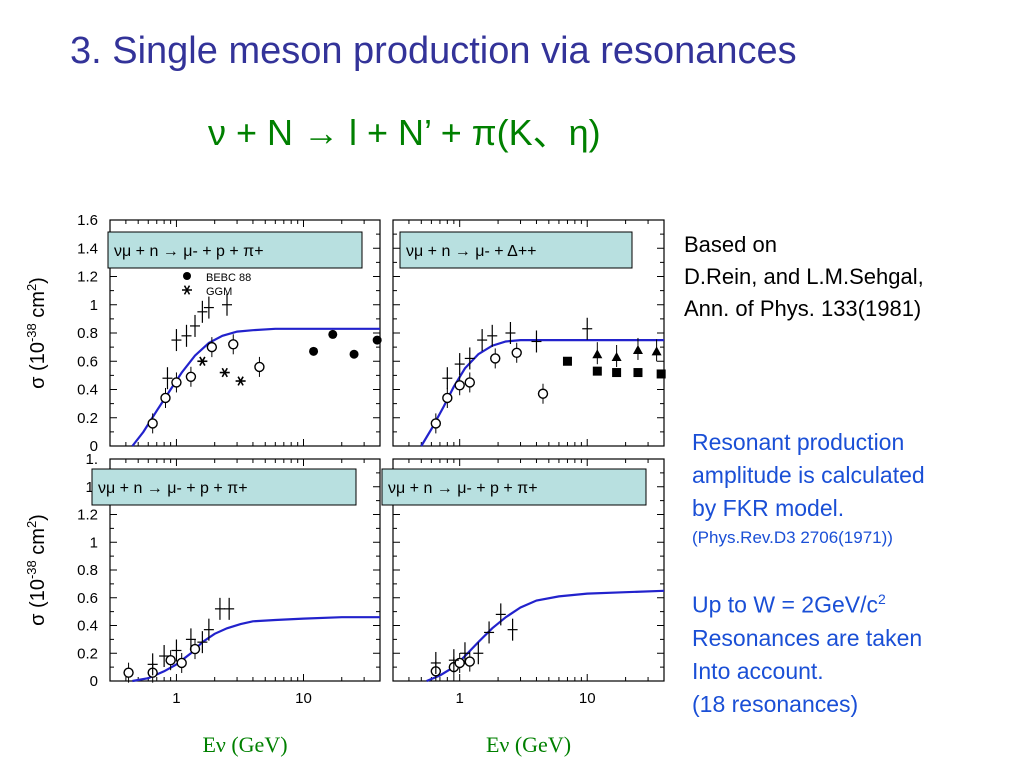 The height and width of the screenshot is (768, 1024). What do you see at coordinates (471, 251) in the screenshot?
I see `panel-label: νμ + n → μ- + Δ++` at bounding box center [471, 251].